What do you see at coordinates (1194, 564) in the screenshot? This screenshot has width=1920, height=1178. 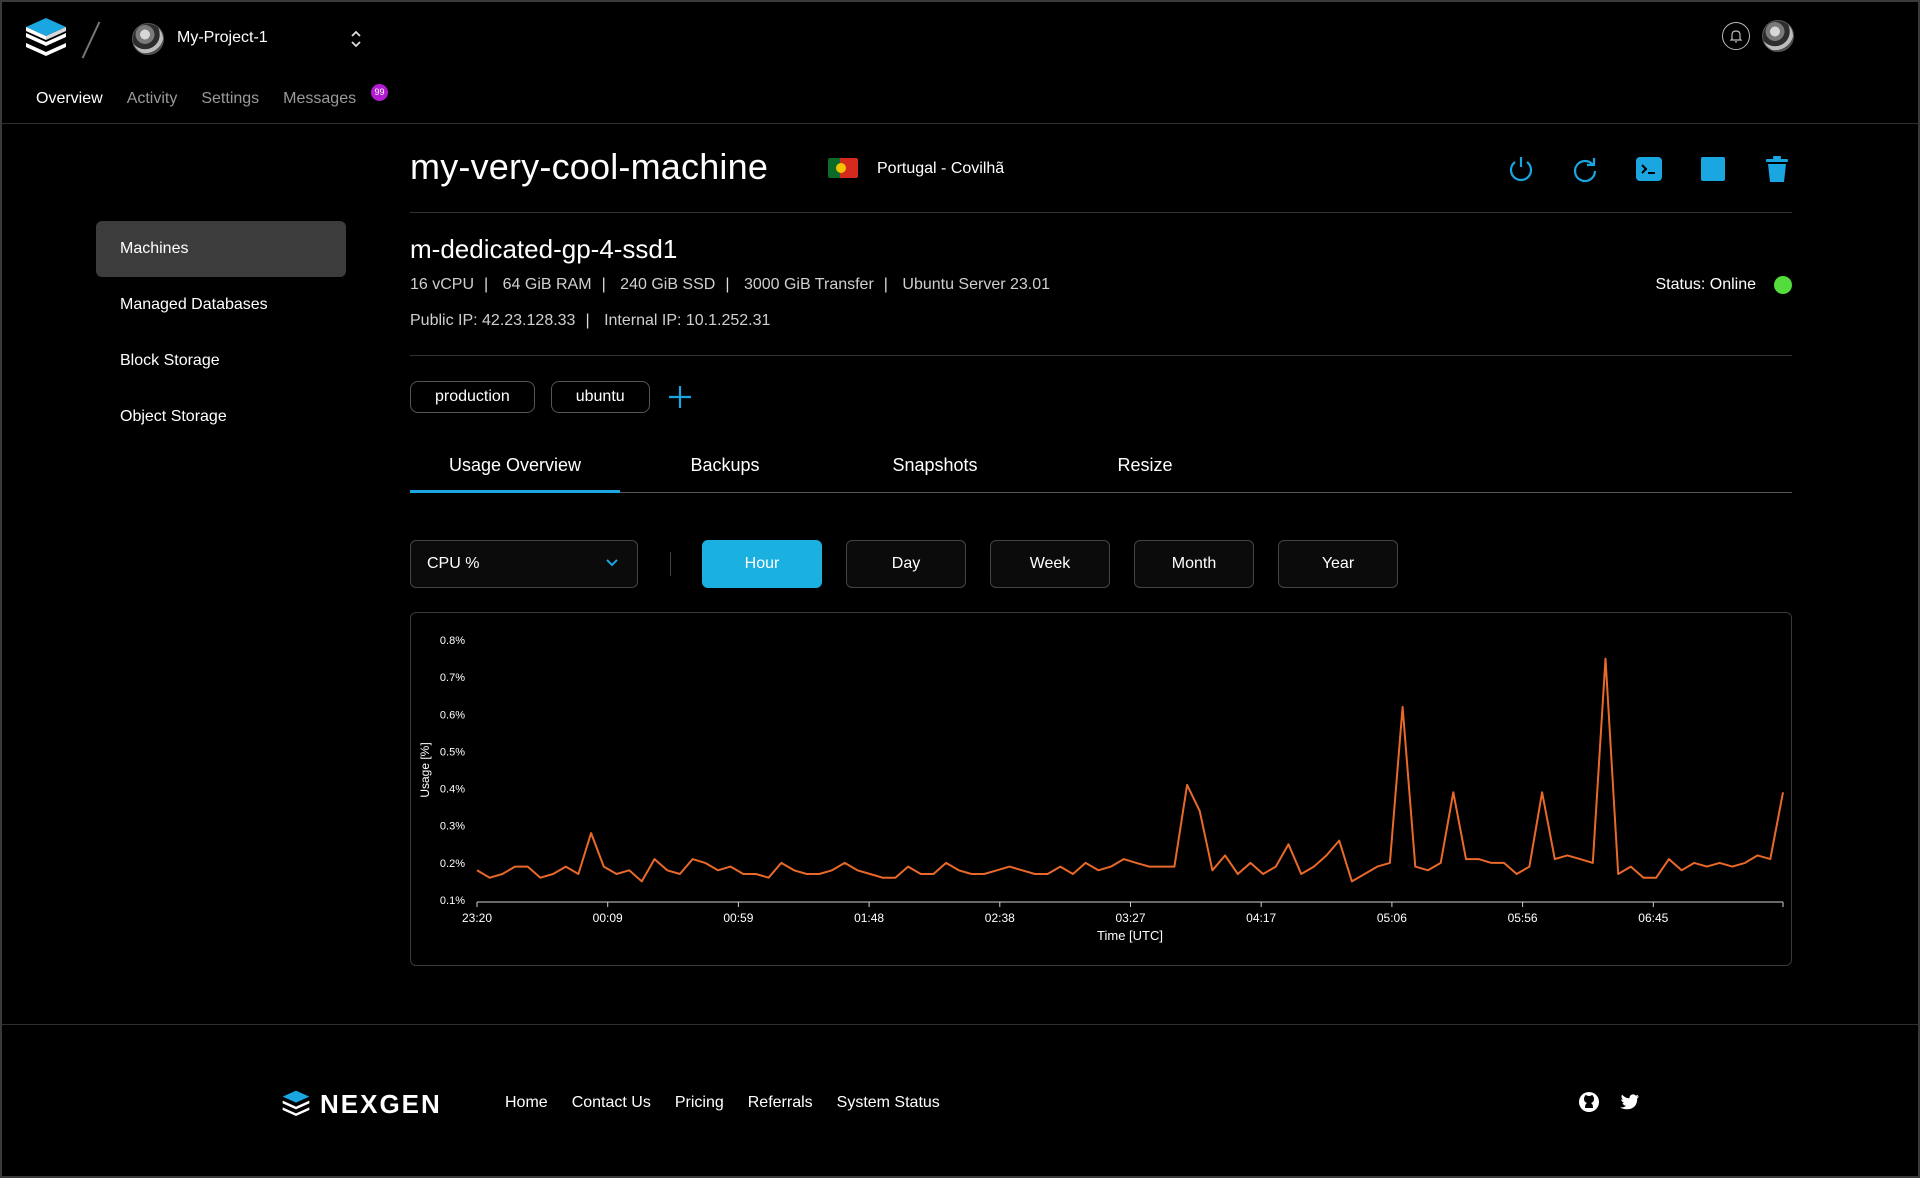 I see `range-month-button: Month` at bounding box center [1194, 564].